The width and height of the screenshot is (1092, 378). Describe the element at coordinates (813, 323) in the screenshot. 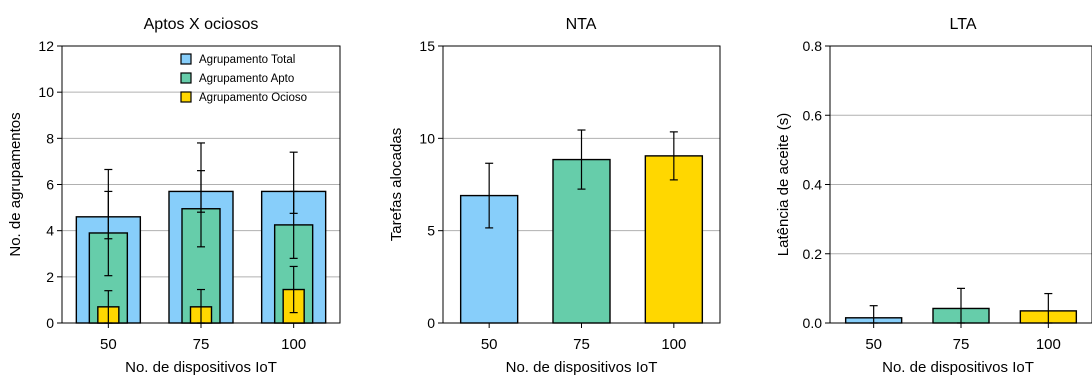

I see `y-tick-label: 0.0` at that location.